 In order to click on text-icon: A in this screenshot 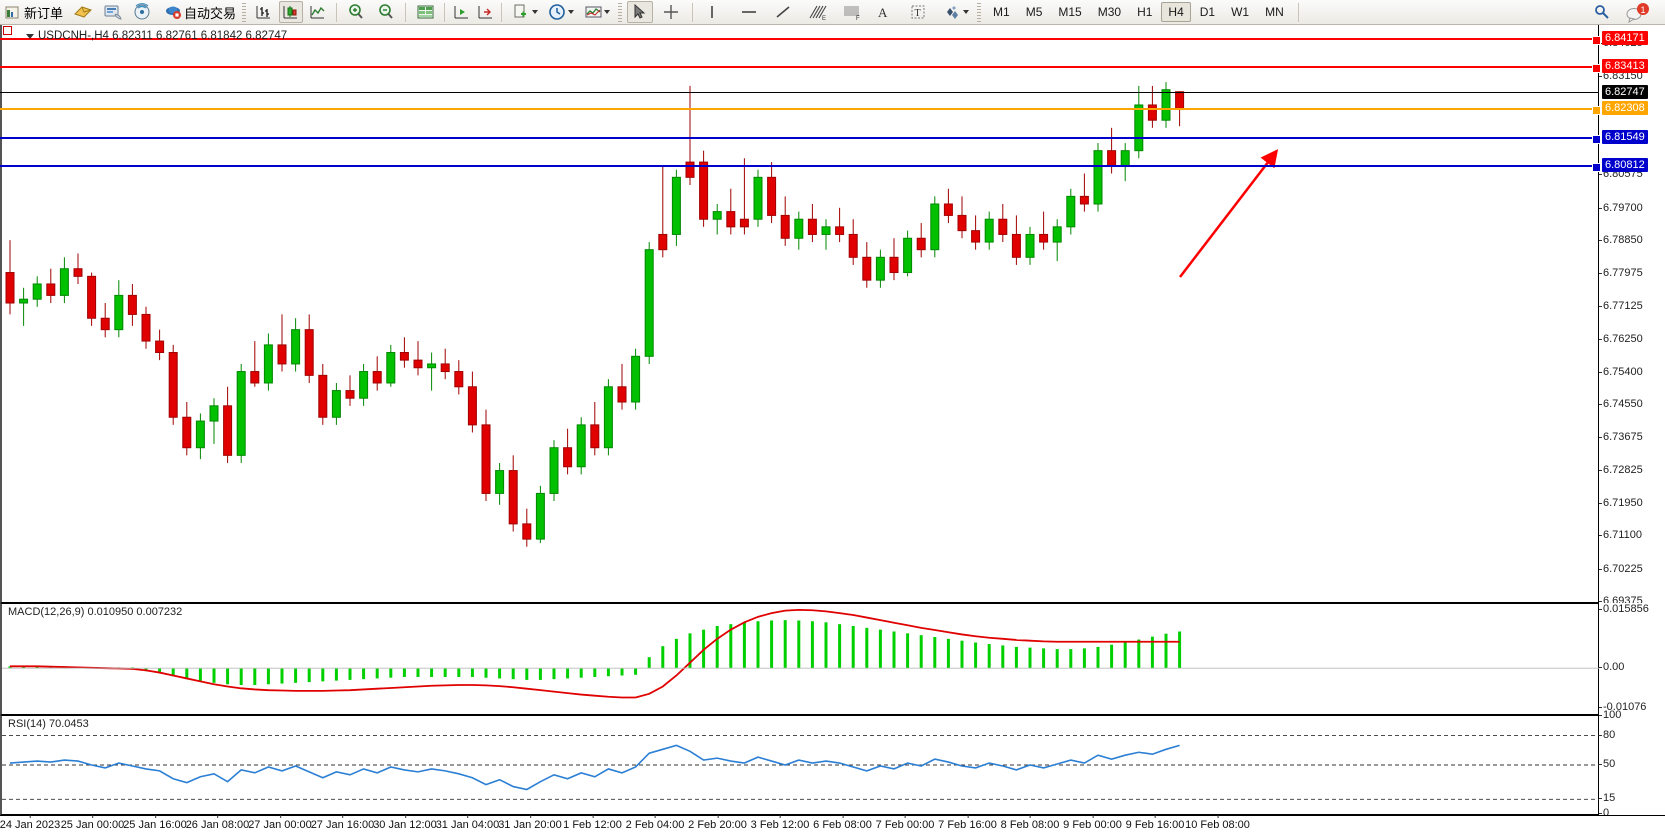, I will do `click(884, 12)`.